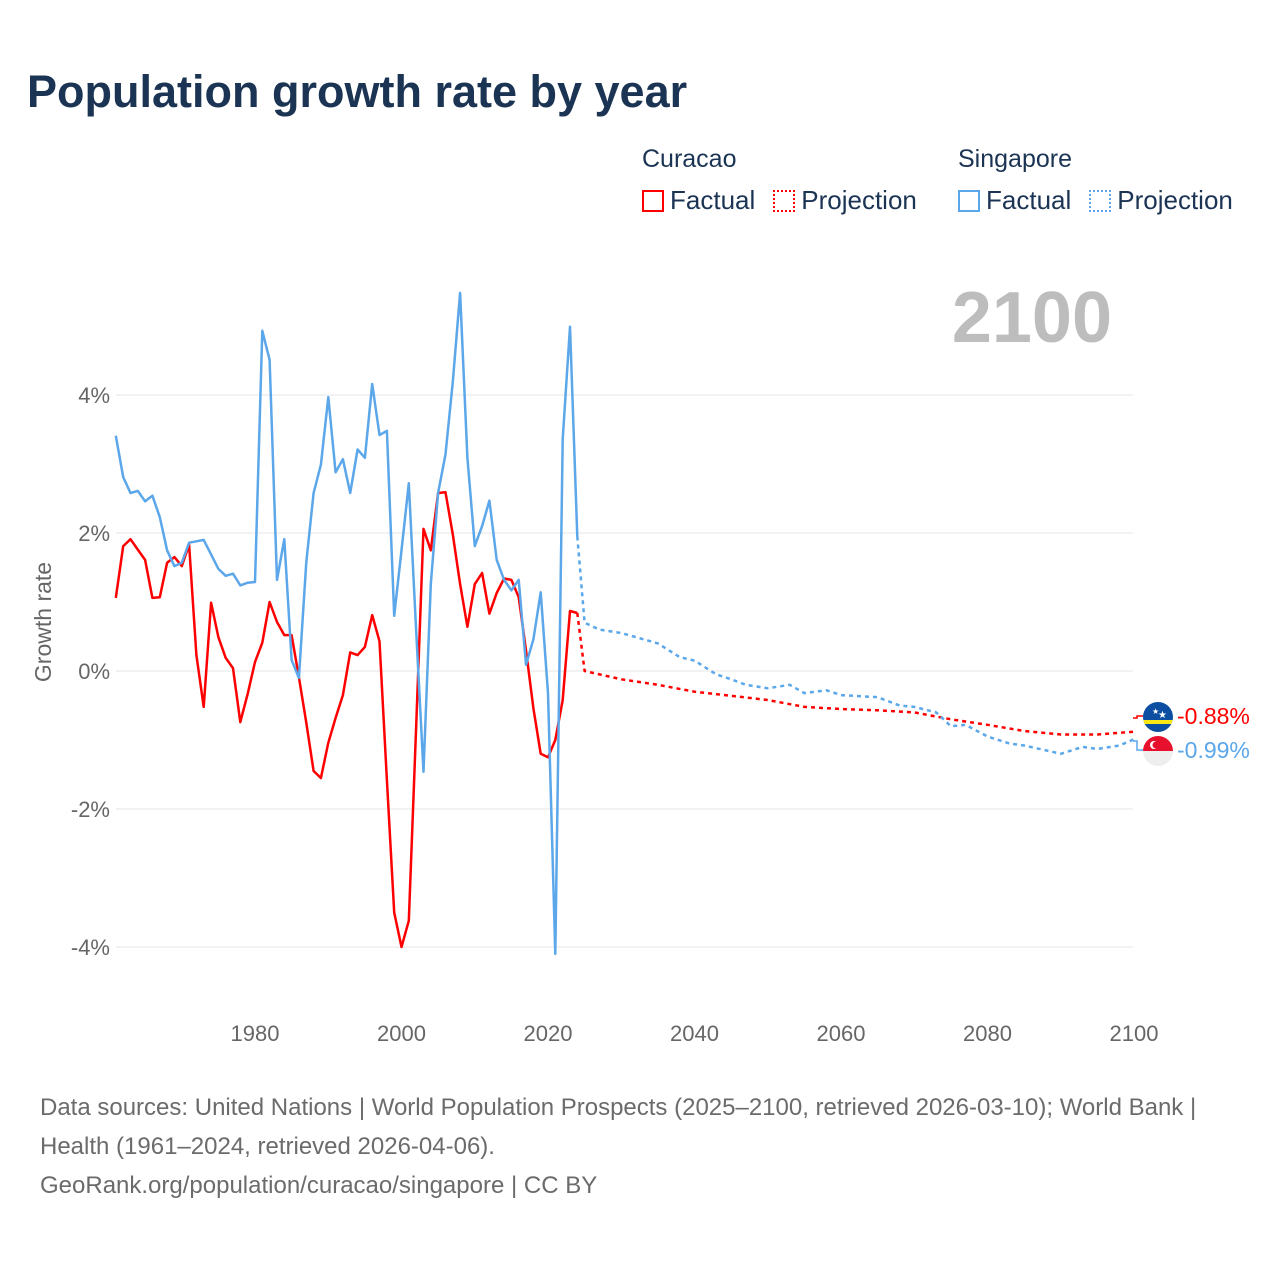  What do you see at coordinates (255, 1033) in the screenshot?
I see `x-tick-label: 1980` at bounding box center [255, 1033].